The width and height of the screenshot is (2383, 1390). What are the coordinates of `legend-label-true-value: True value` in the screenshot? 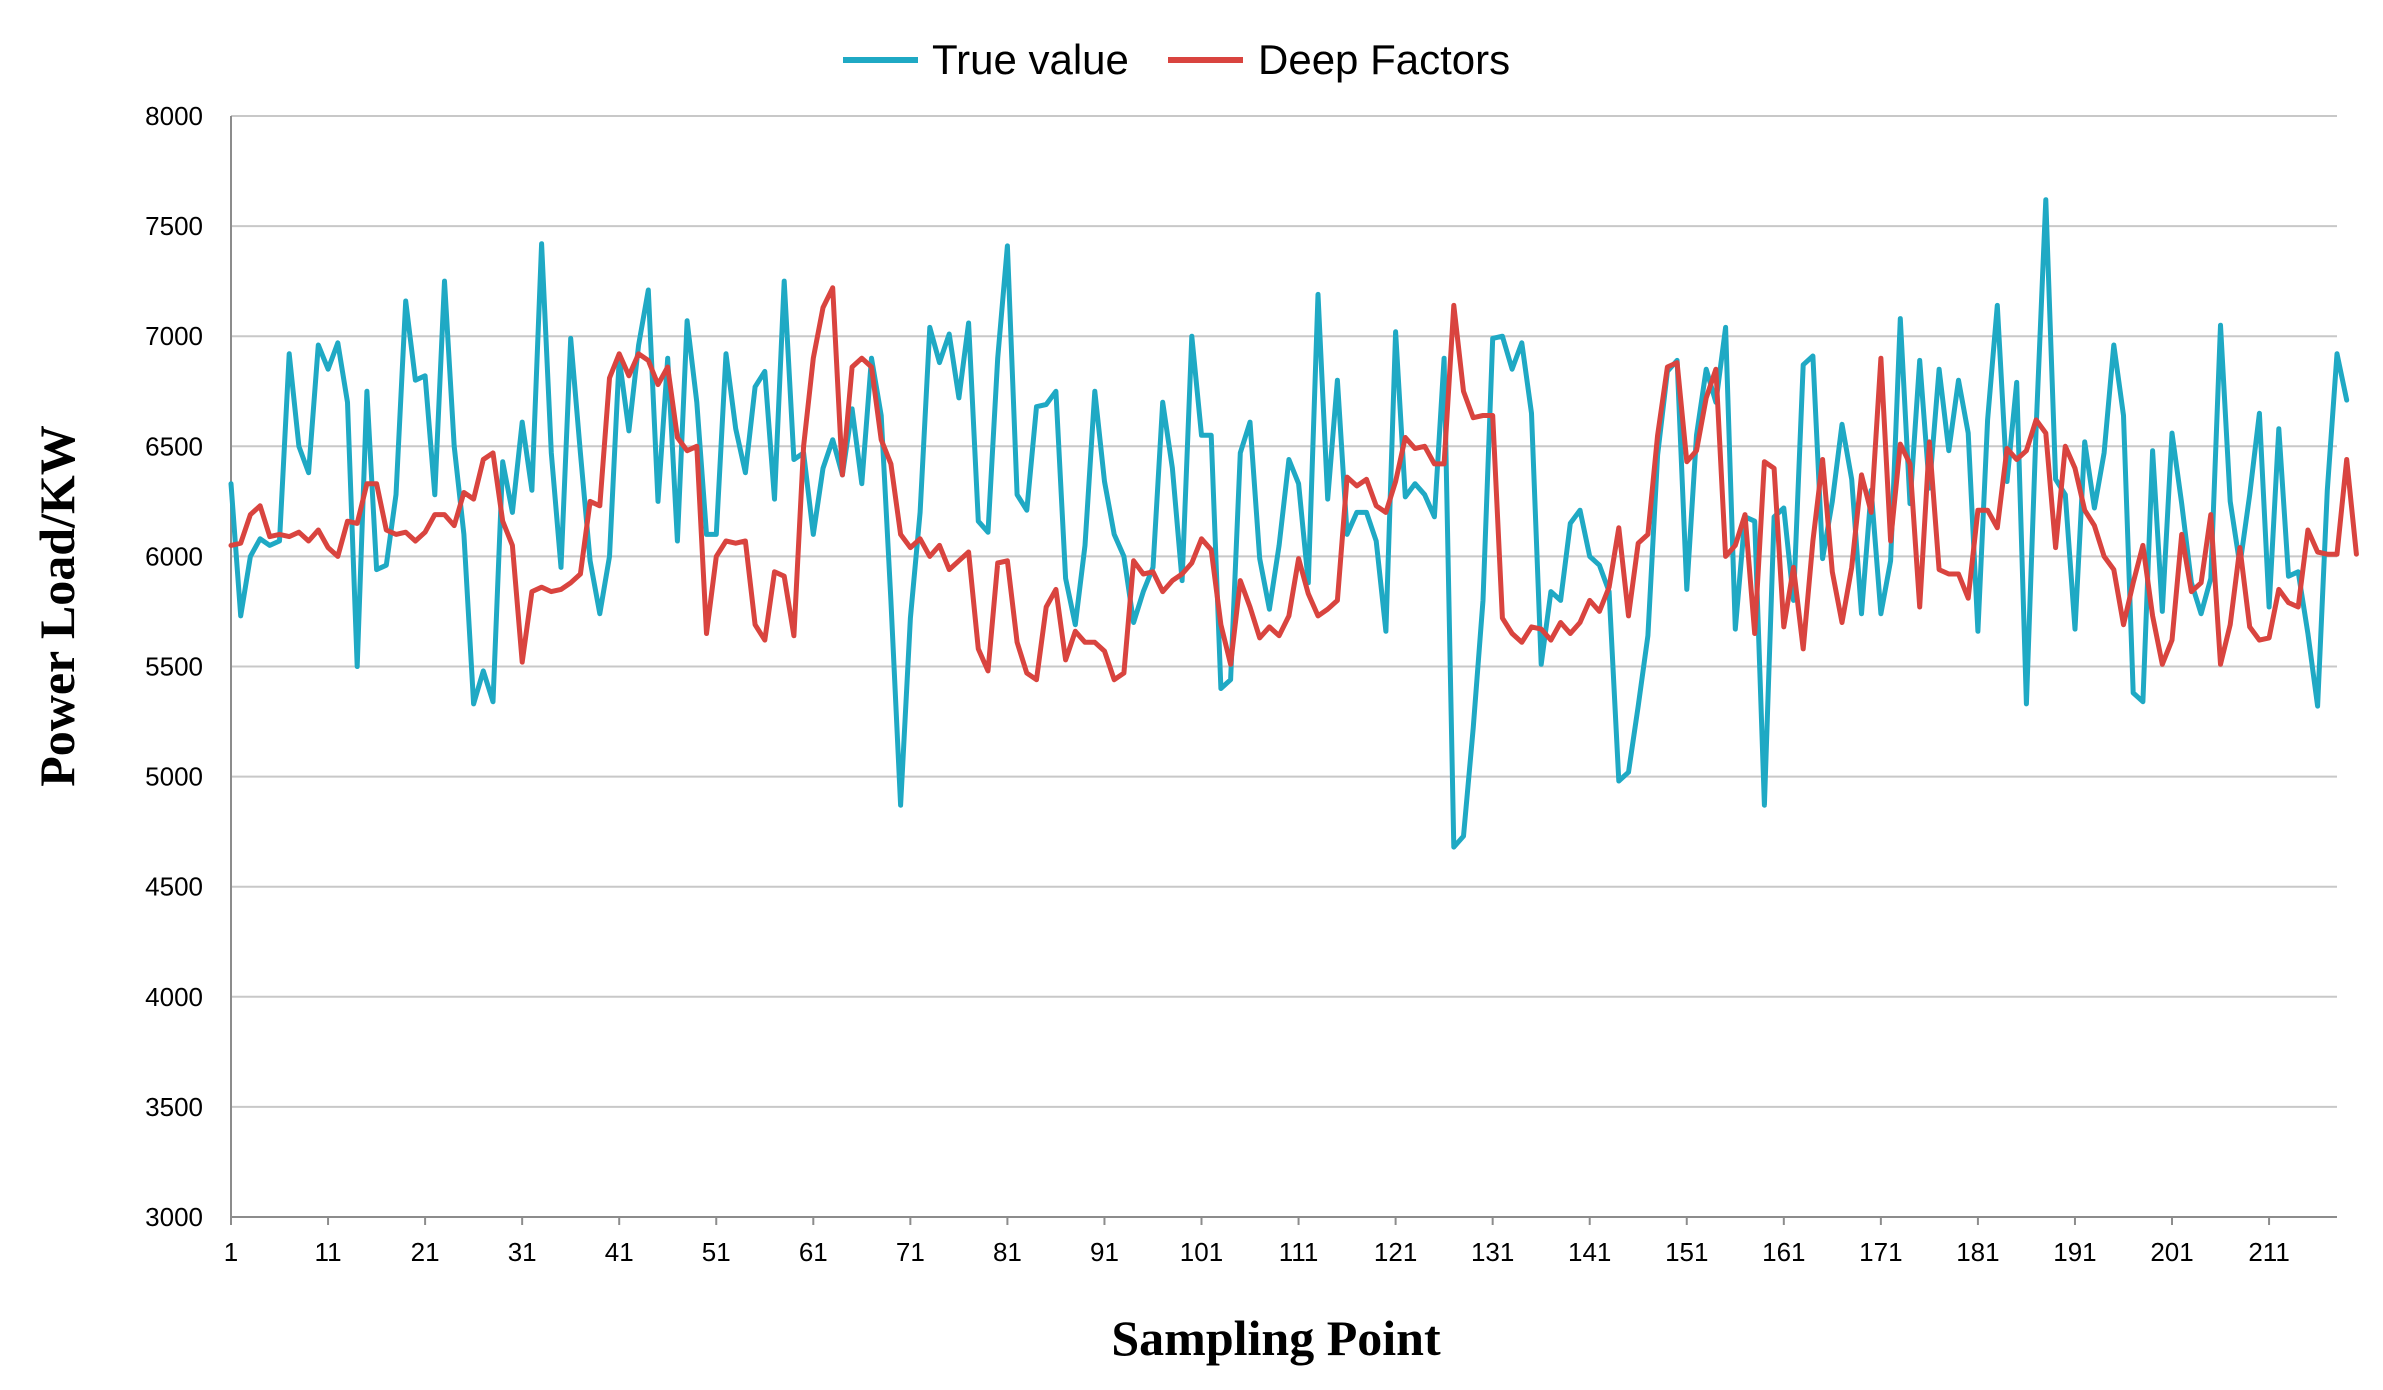 It's located at (1030, 59).